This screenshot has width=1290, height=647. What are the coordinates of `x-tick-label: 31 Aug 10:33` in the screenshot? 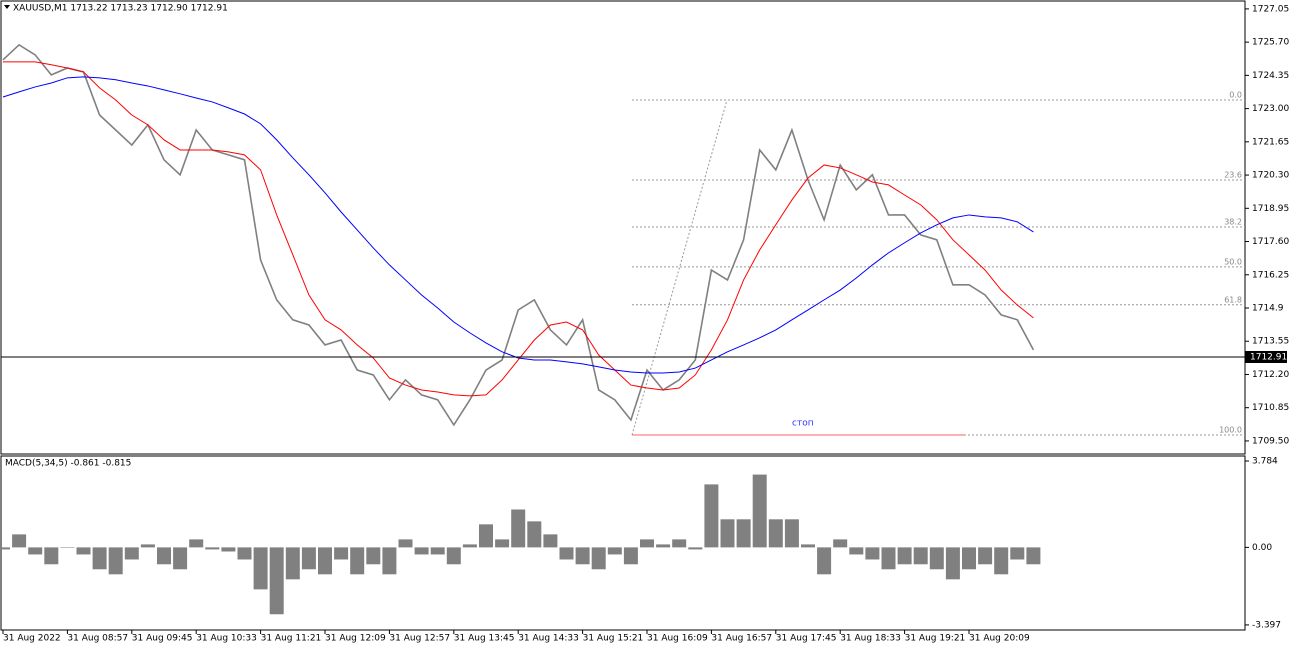 It's located at (226, 639).